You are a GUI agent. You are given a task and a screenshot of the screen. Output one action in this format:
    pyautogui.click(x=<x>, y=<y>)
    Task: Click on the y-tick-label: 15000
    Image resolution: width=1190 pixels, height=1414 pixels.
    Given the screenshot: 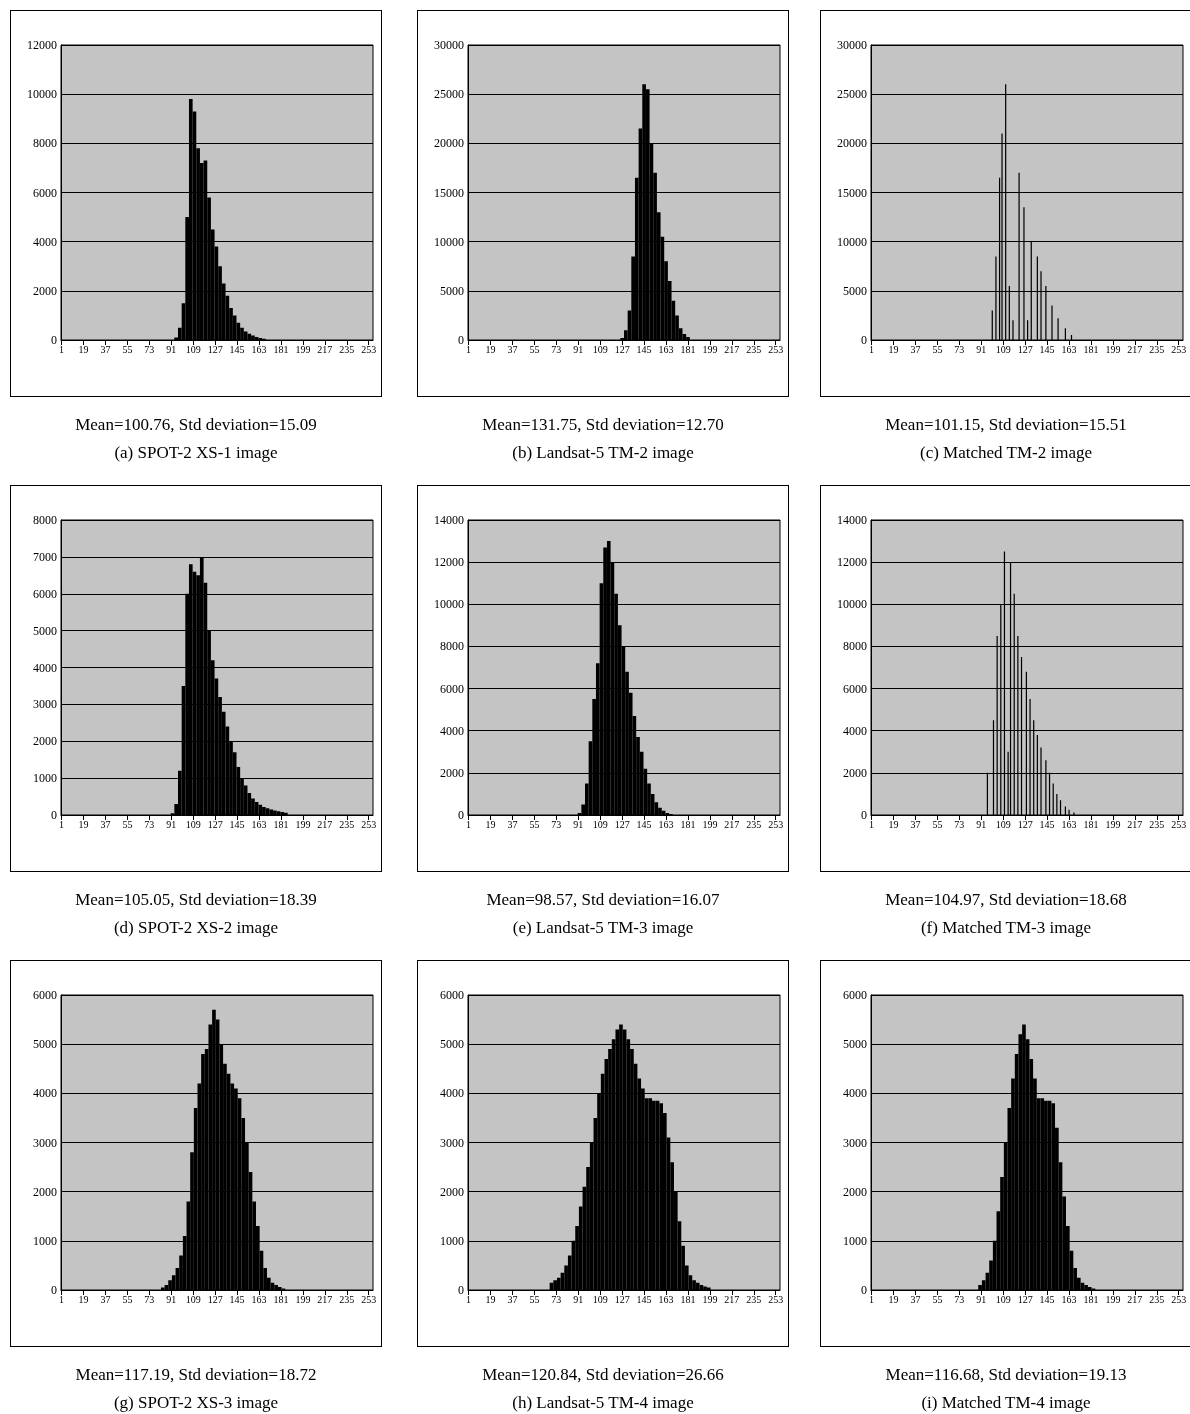 What is the action you would take?
    pyautogui.click(x=852, y=192)
    